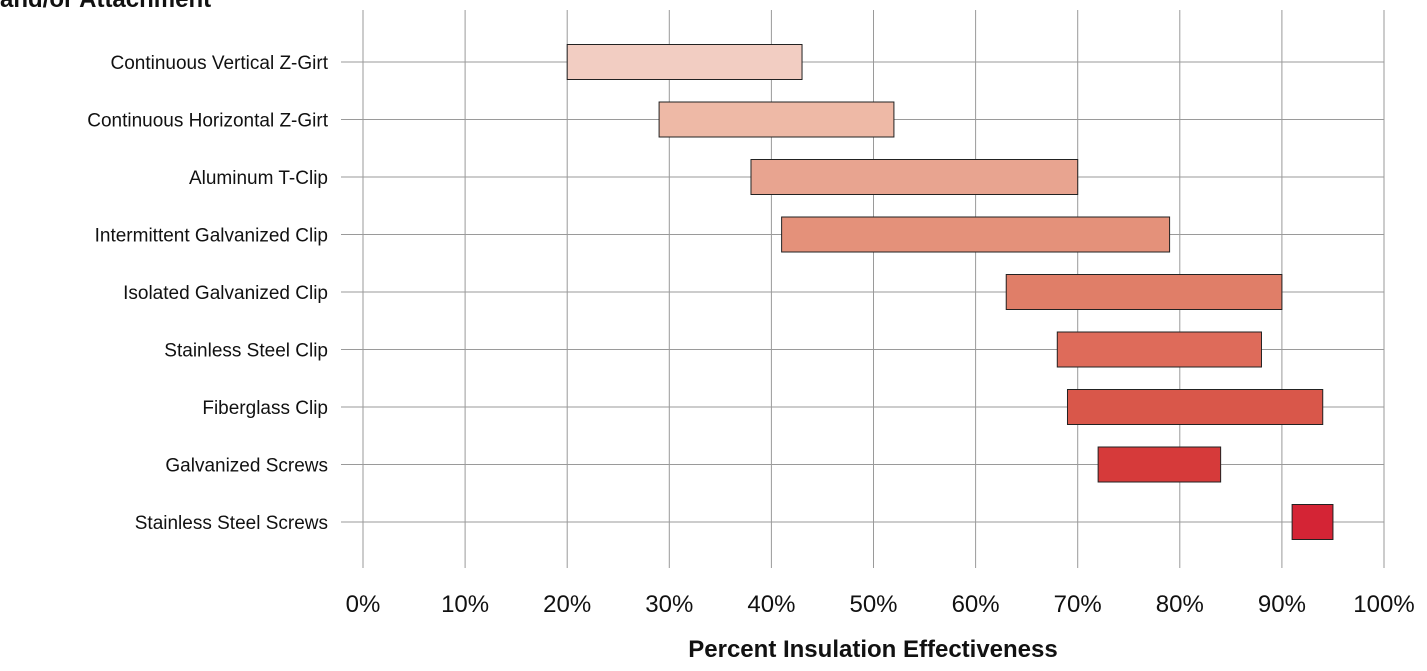 The image size is (1427, 671). What do you see at coordinates (872, 649) in the screenshot?
I see `x-axis-label: Percent Insulation Effectiveness` at bounding box center [872, 649].